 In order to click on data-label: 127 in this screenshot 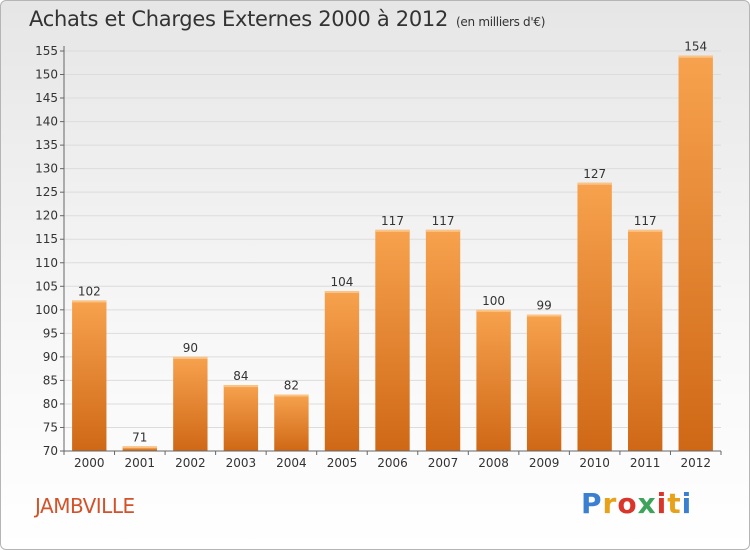, I will do `click(594, 174)`.